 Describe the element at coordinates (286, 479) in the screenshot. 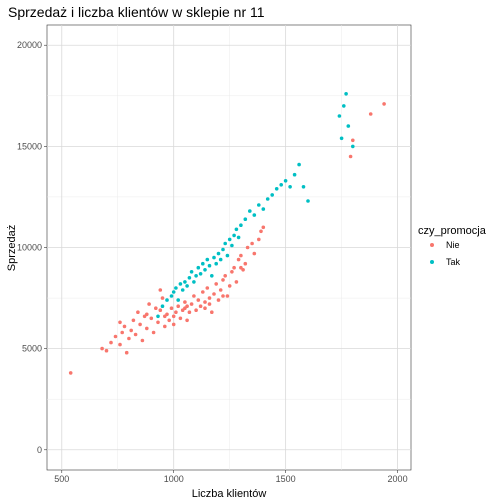

I see `x-tick-label: 1500` at that location.